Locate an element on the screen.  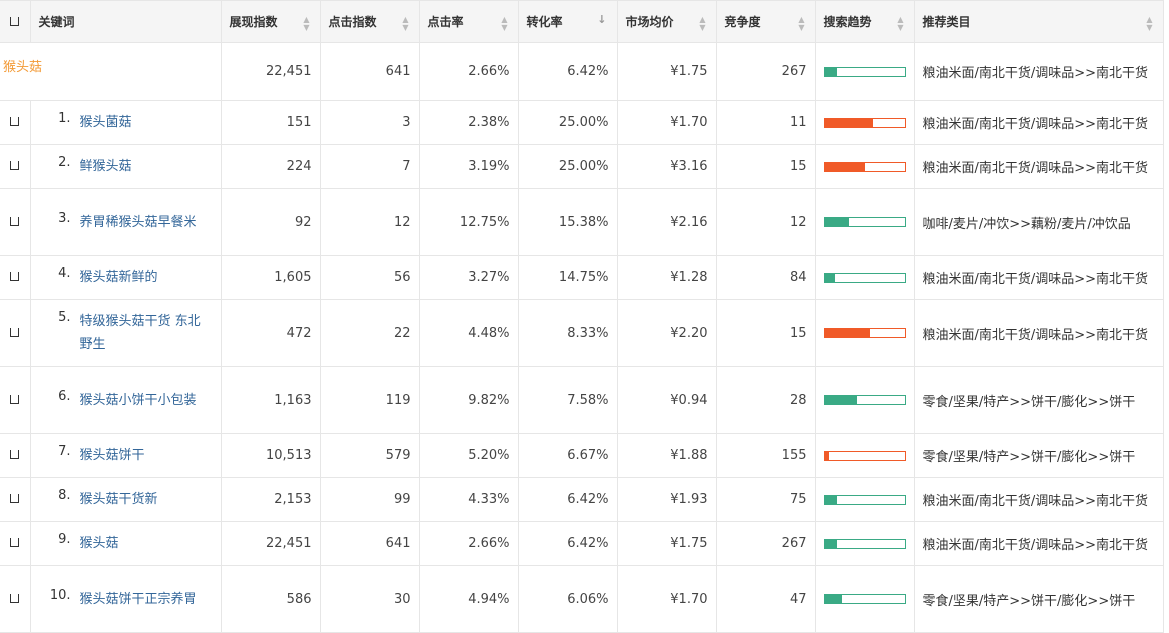
header-price-label: 市场均价 is located at coordinates (649, 22).